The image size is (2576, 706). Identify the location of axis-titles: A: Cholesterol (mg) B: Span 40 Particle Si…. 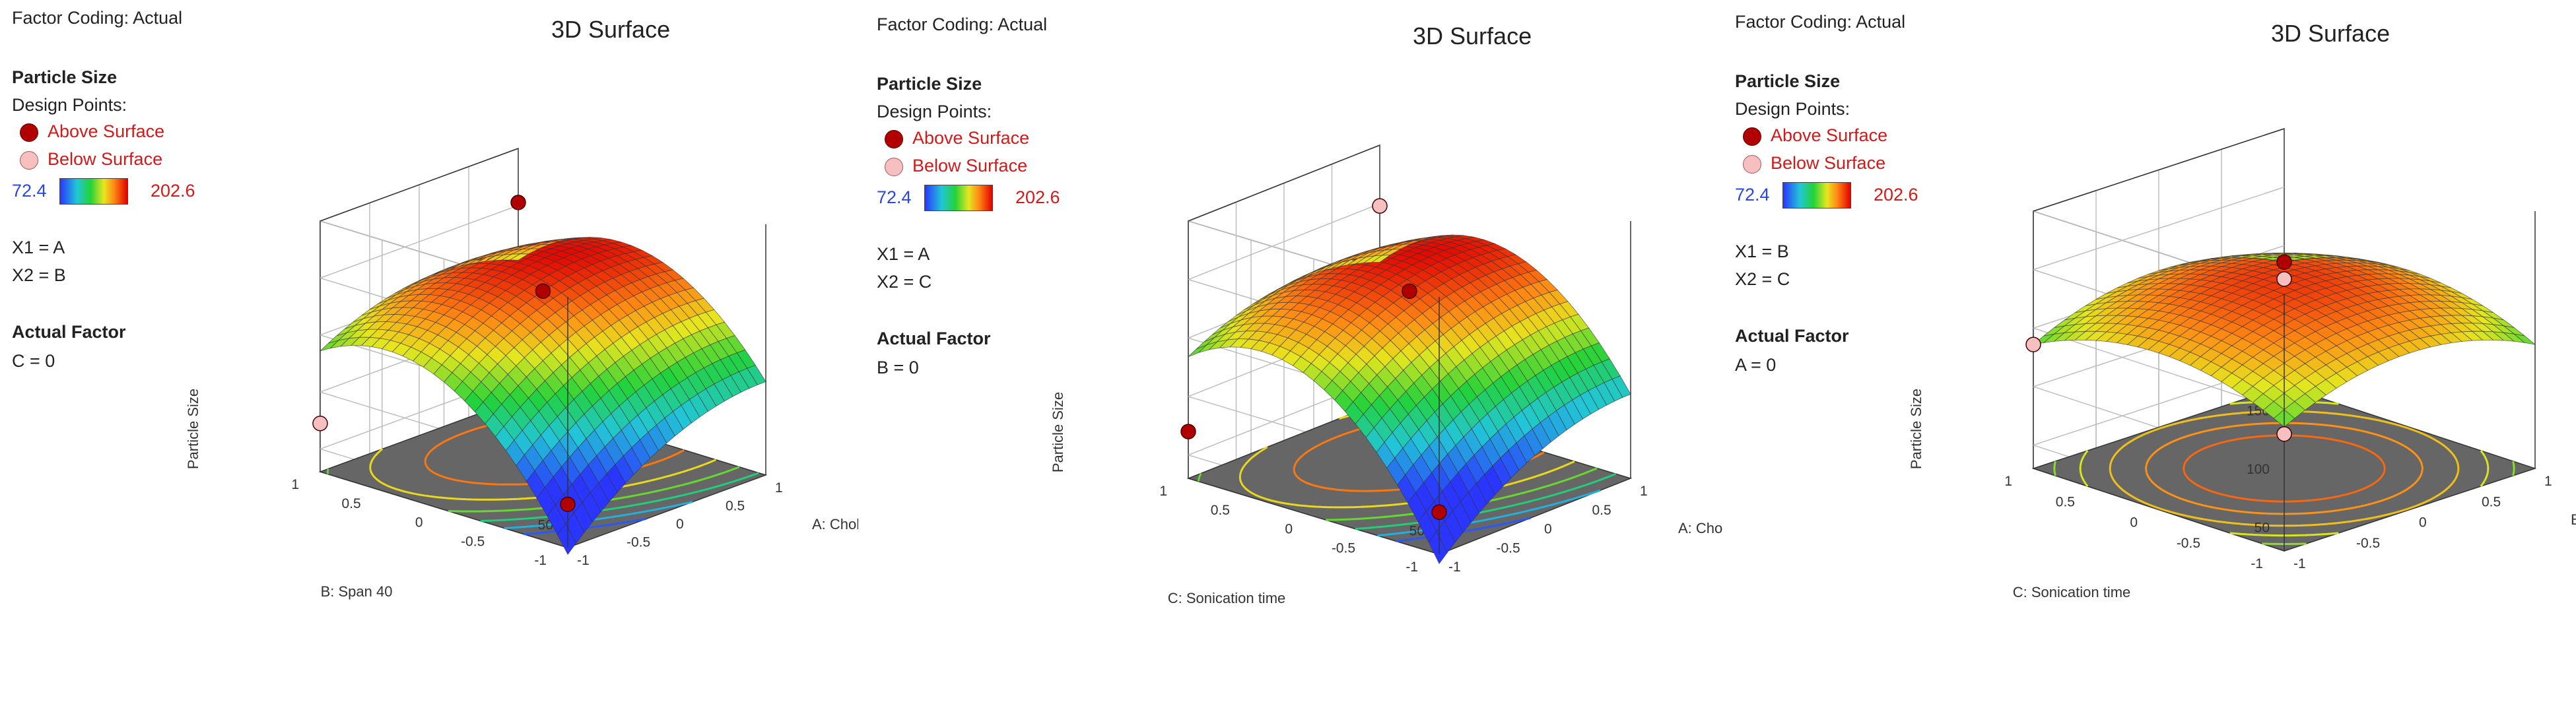
(522, 494).